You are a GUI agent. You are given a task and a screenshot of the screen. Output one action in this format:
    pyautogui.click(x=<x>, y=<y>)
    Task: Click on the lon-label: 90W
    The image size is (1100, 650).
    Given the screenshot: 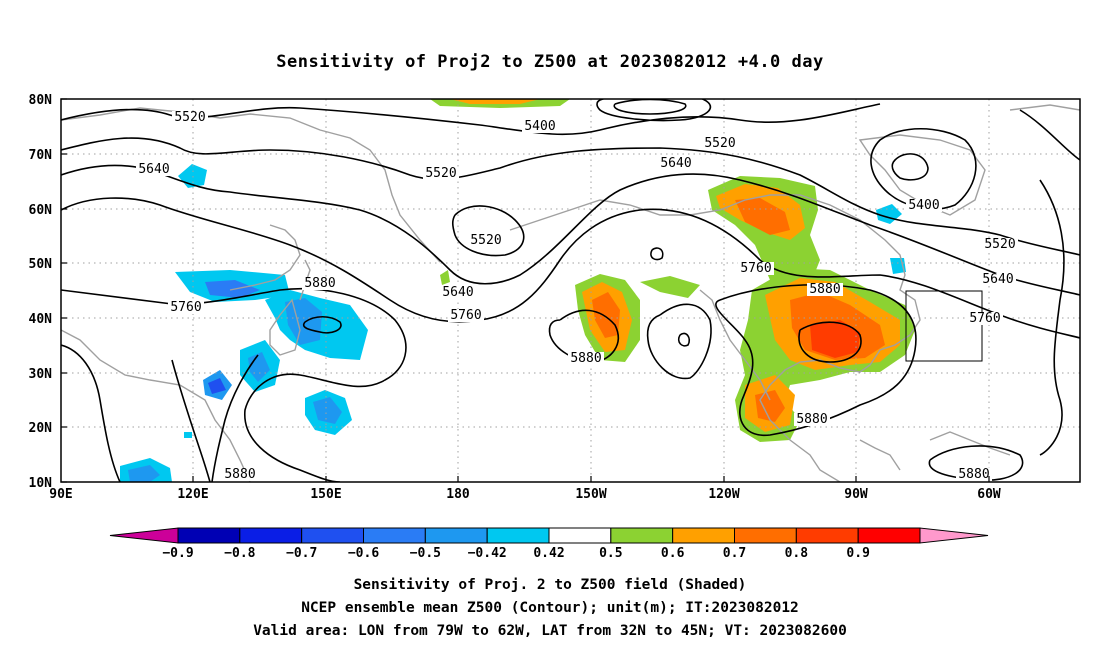 What is the action you would take?
    pyautogui.click(x=856, y=494)
    